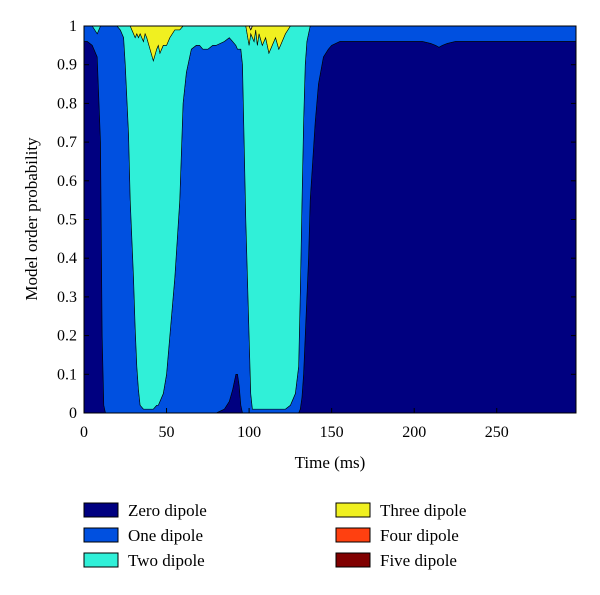 Image resolution: width=600 pixels, height=595 pixels. What do you see at coordinates (67, 220) in the screenshot?
I see `y-tick-label: 0.5` at bounding box center [67, 220].